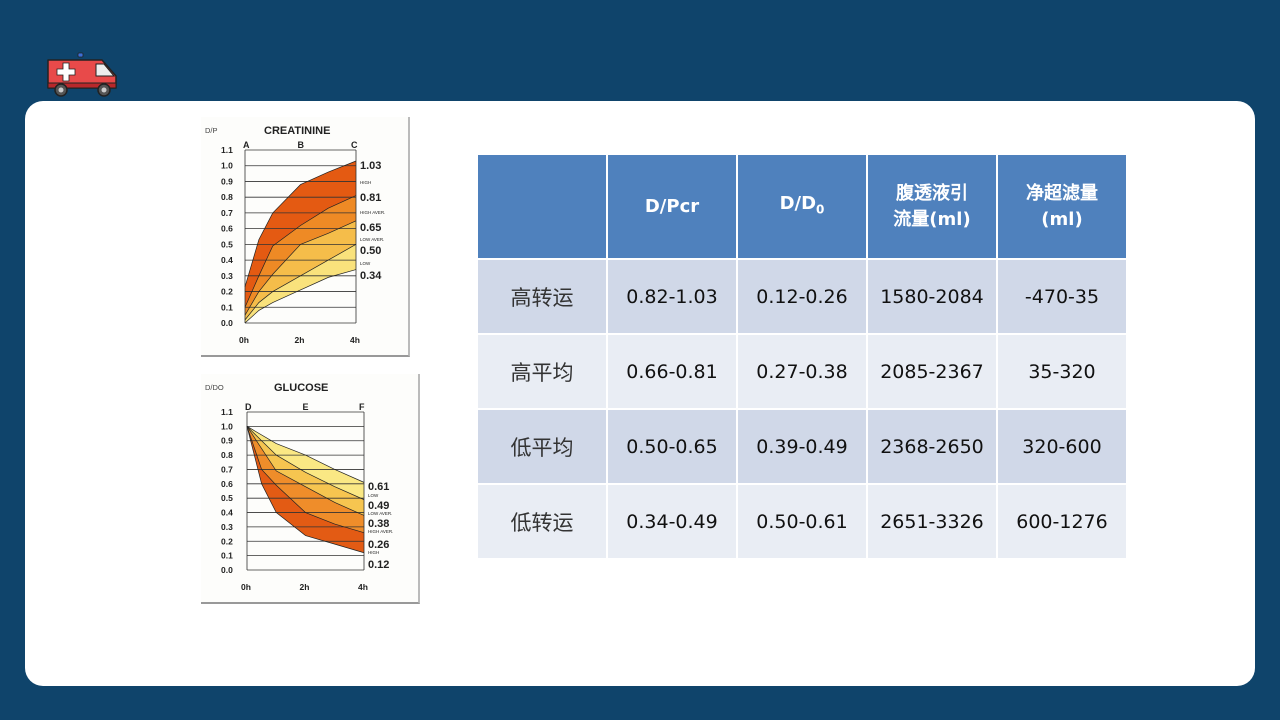 Image resolution: width=1280 pixels, height=720 pixels. What do you see at coordinates (542, 296) in the screenshot?
I see `row-label: 高转运` at bounding box center [542, 296].